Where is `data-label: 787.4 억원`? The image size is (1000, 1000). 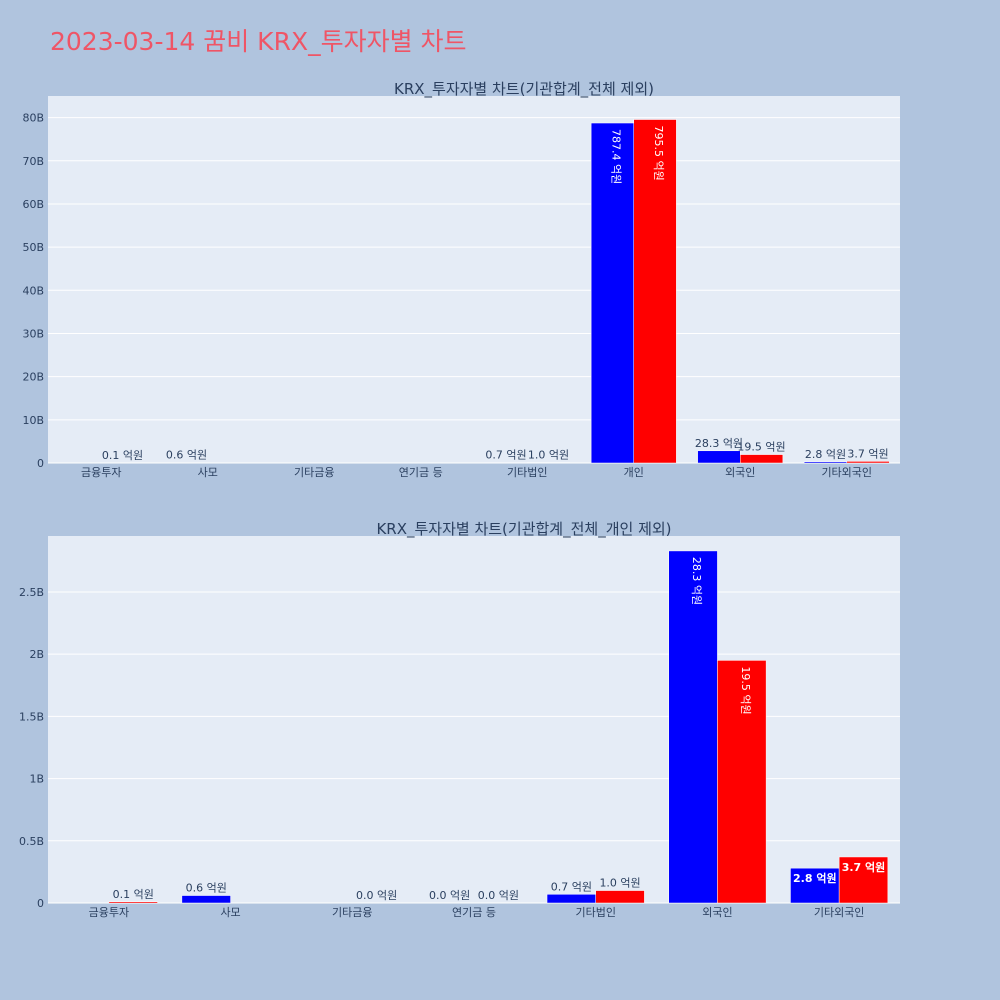
data-label: 787.4 억원 is located at coordinates (615, 156).